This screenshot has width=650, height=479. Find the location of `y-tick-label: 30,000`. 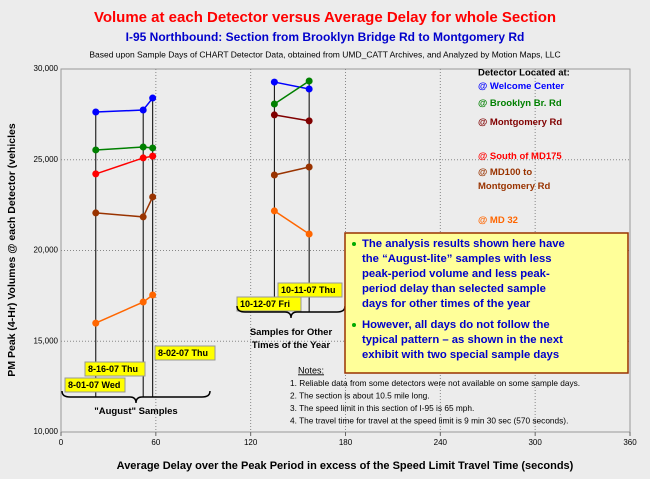

y-tick-label: 30,000 is located at coordinates (46, 68).